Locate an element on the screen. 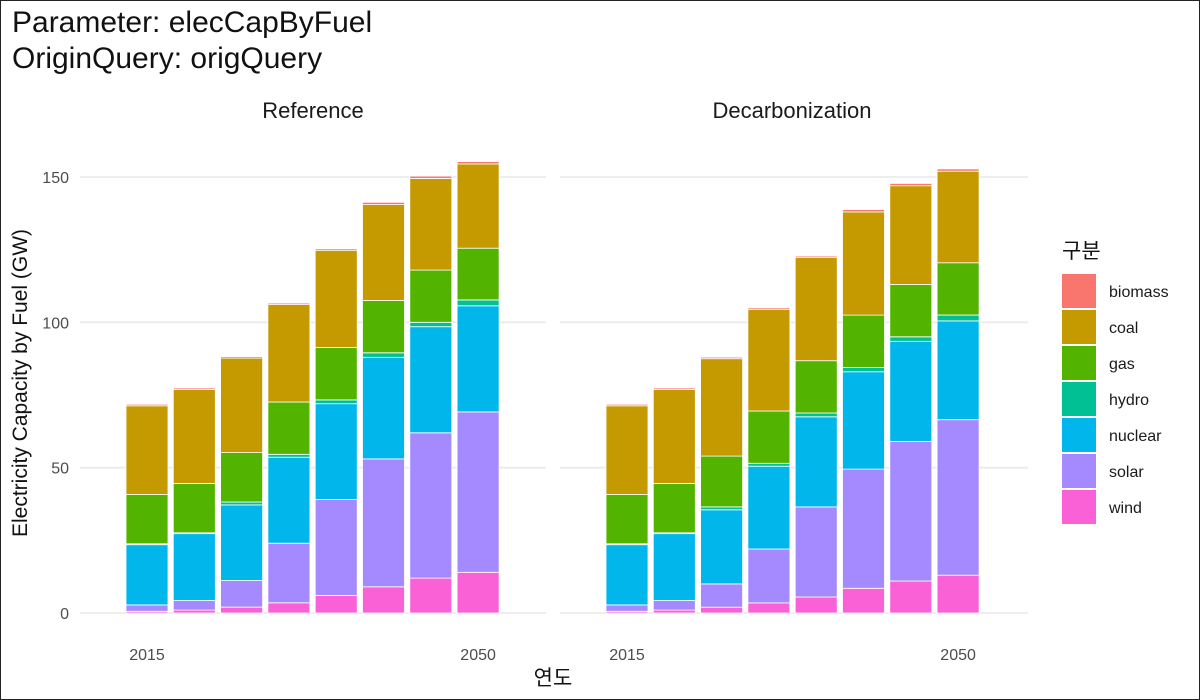 The image size is (1200, 700). bar-decarbonization-2030-coal is located at coordinates (769, 360).